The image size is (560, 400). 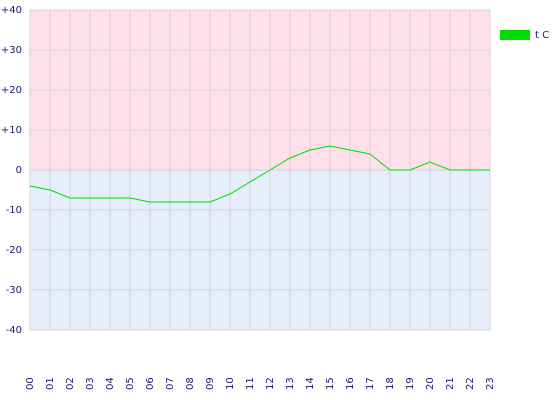 I want to click on x-tick-label: 09, so click(x=210, y=383).